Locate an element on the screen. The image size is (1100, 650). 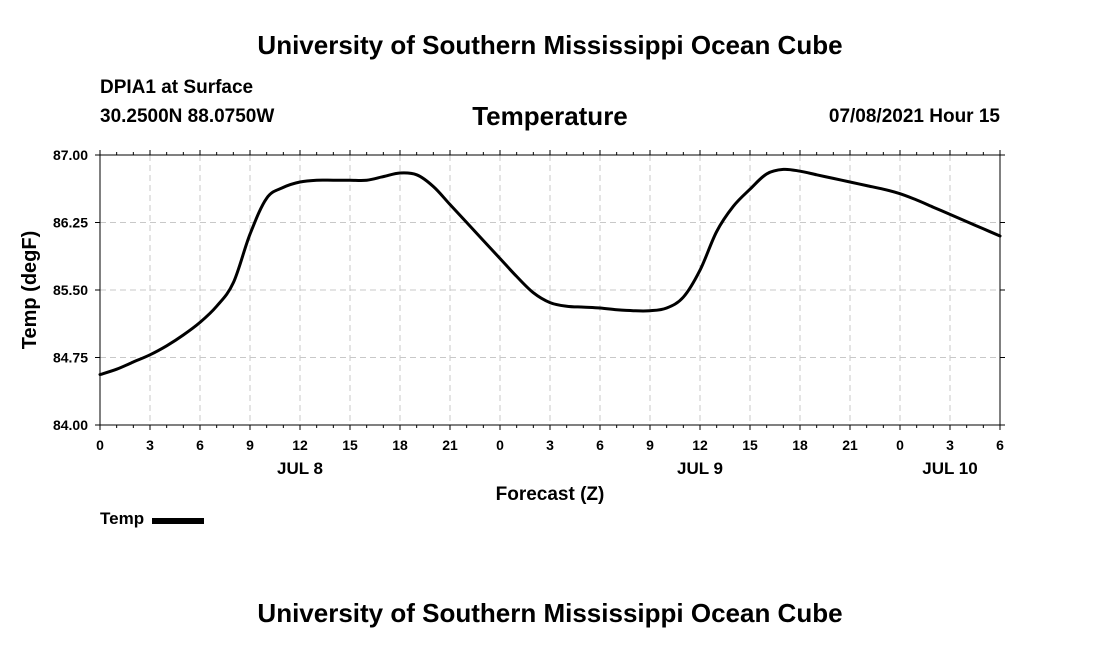
station-coords: 30.2500N 88.0750W is located at coordinates (187, 116).